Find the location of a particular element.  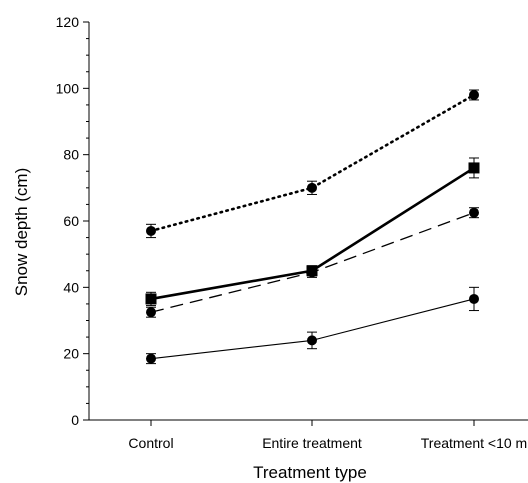

y-axis-title: Snow depth (cm) is located at coordinates (21, 232).